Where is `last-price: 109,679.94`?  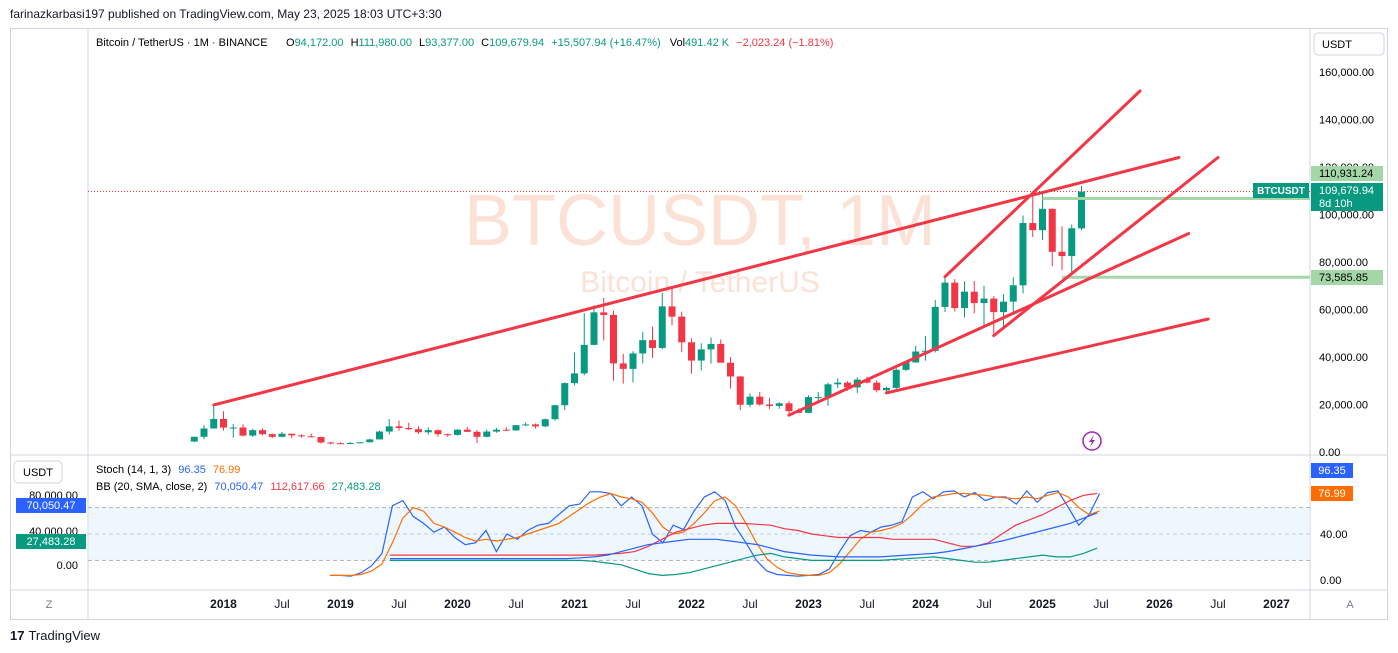
last-price: 109,679.94 is located at coordinates (1346, 191).